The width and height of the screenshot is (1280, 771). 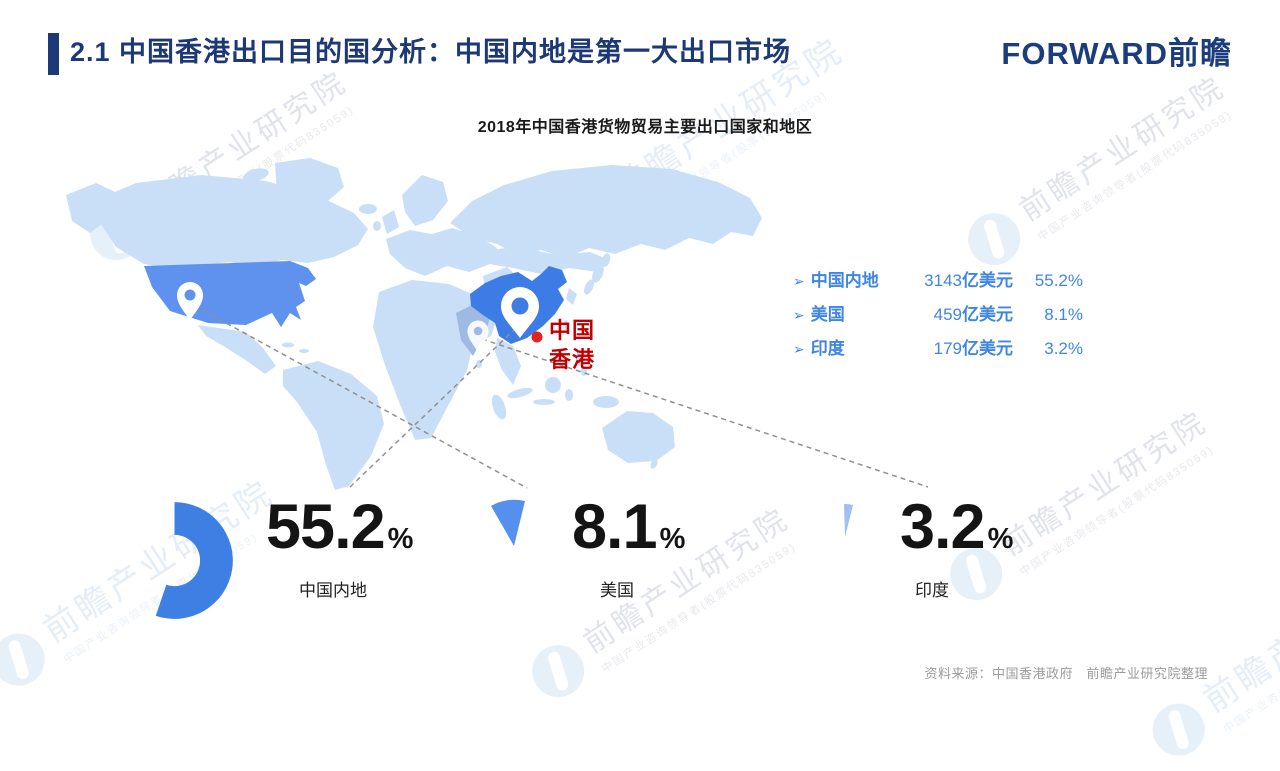 What do you see at coordinates (288, 345) in the screenshot?
I see `map-cuba` at bounding box center [288, 345].